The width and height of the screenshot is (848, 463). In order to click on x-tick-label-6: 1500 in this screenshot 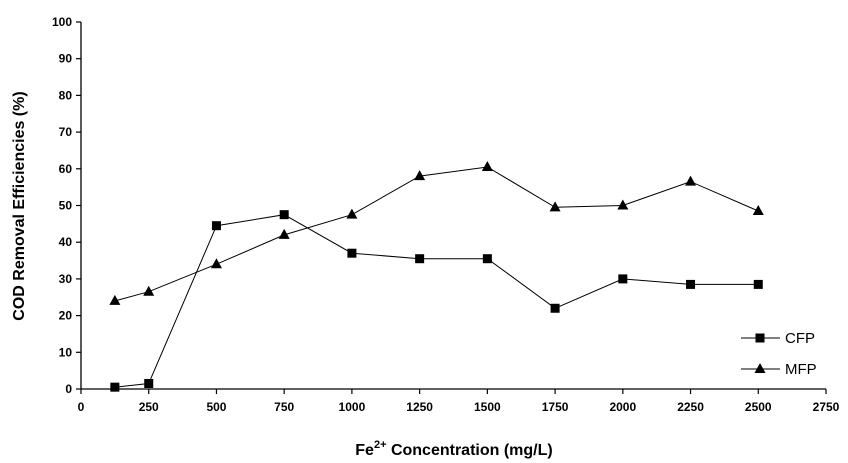, I will do `click(487, 407)`.